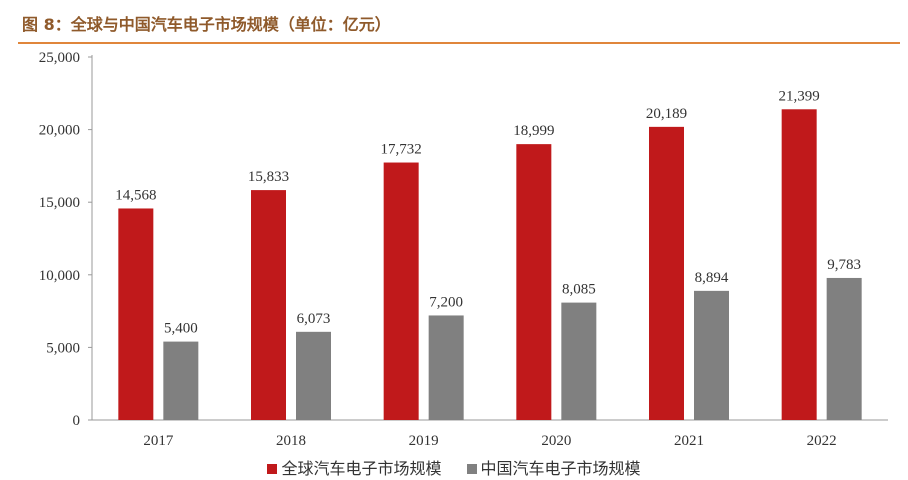  Describe the element at coordinates (59, 58) in the screenshot. I see `y-tick-label: 25,000` at that location.